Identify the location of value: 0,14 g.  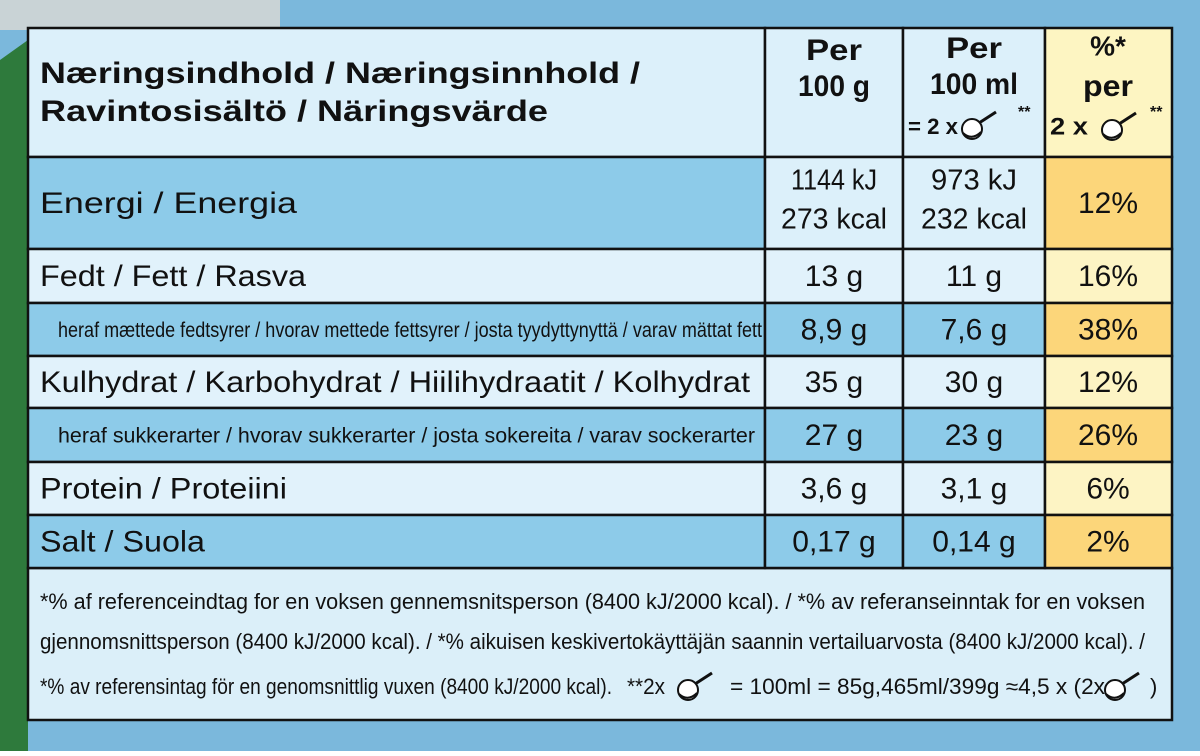
(973, 541).